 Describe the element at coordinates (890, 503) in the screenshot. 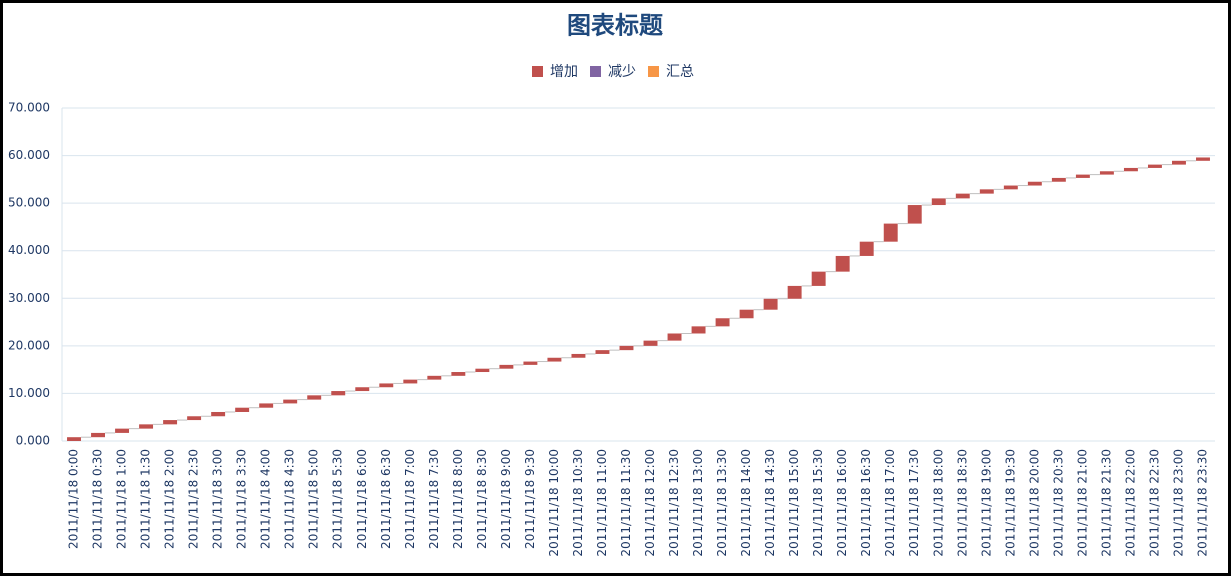

I see `x-tick-label: 2011/11/18 17:00` at that location.